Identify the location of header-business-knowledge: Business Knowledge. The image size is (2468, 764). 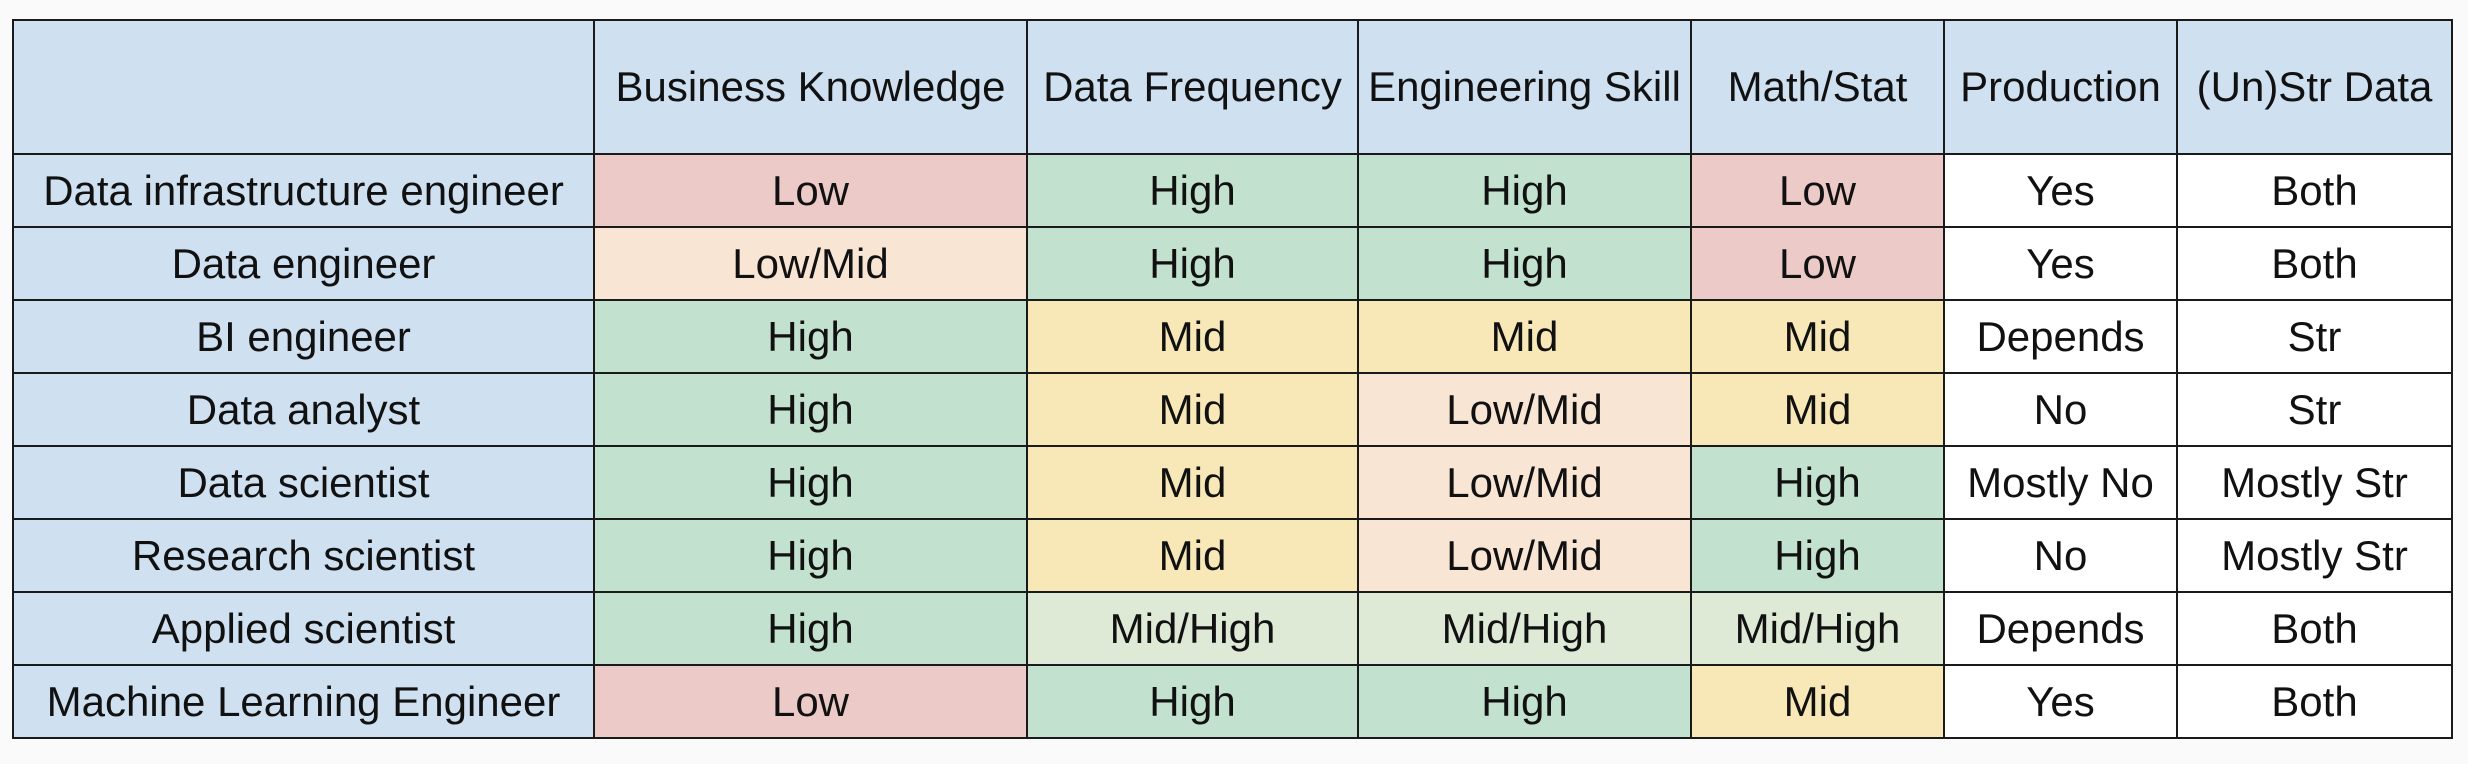
(810, 87).